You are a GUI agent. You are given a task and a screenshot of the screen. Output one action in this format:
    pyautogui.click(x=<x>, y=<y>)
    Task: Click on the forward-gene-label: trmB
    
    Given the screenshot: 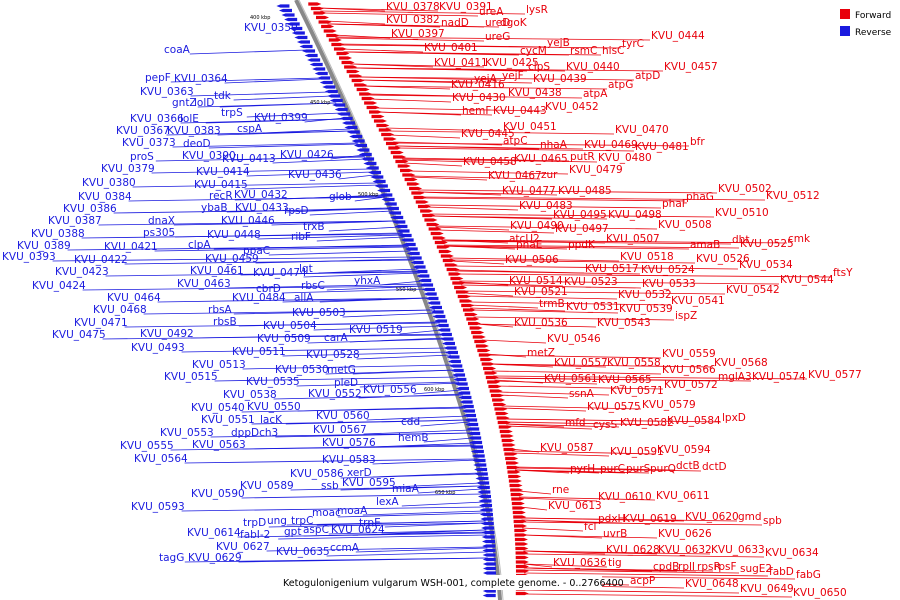 What is the action you would take?
    pyautogui.click(x=552, y=304)
    